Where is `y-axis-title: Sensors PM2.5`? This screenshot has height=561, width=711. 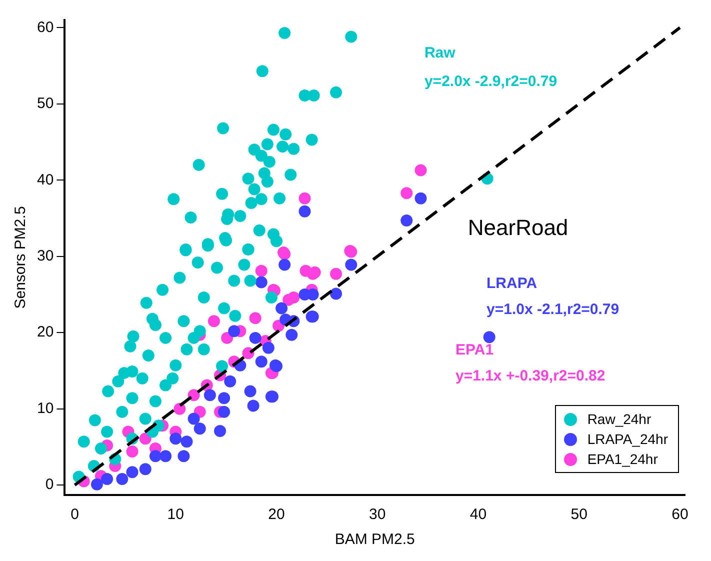
y-axis-title: Sensors PM2.5 is located at coordinates (21, 257).